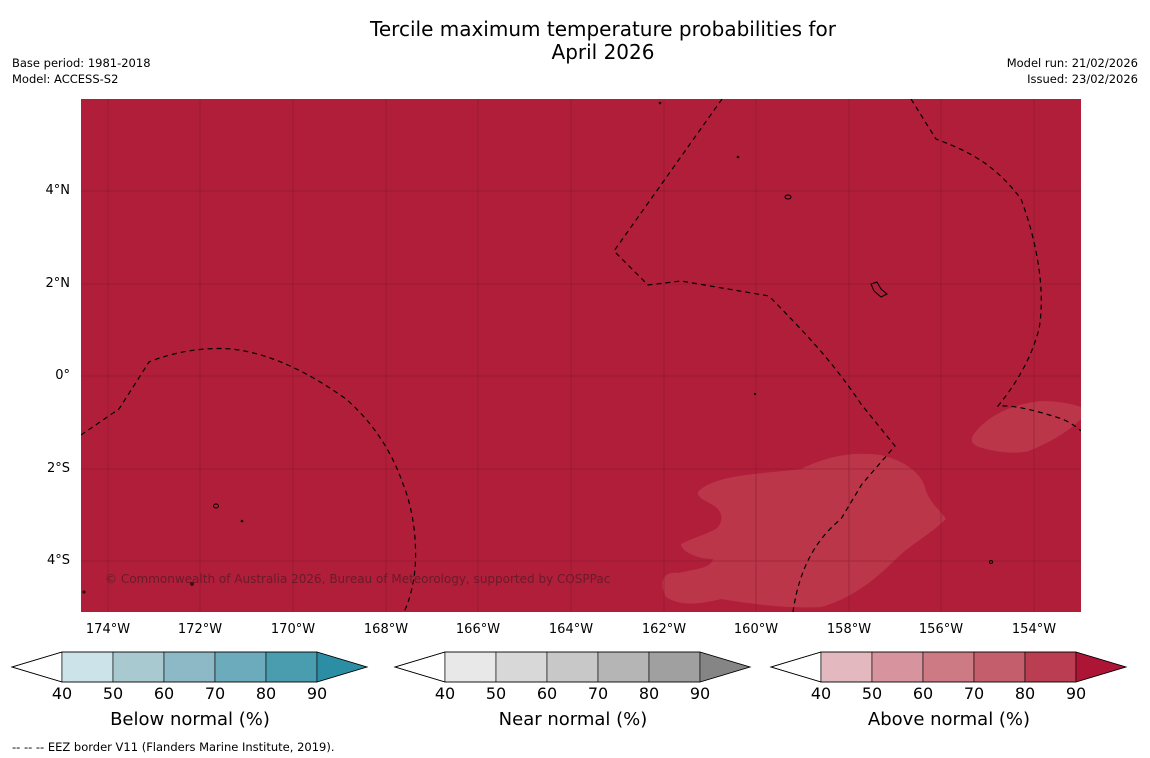 This screenshot has height=758, width=1150. I want to click on lon-label-158w: 158°W, so click(849, 629).